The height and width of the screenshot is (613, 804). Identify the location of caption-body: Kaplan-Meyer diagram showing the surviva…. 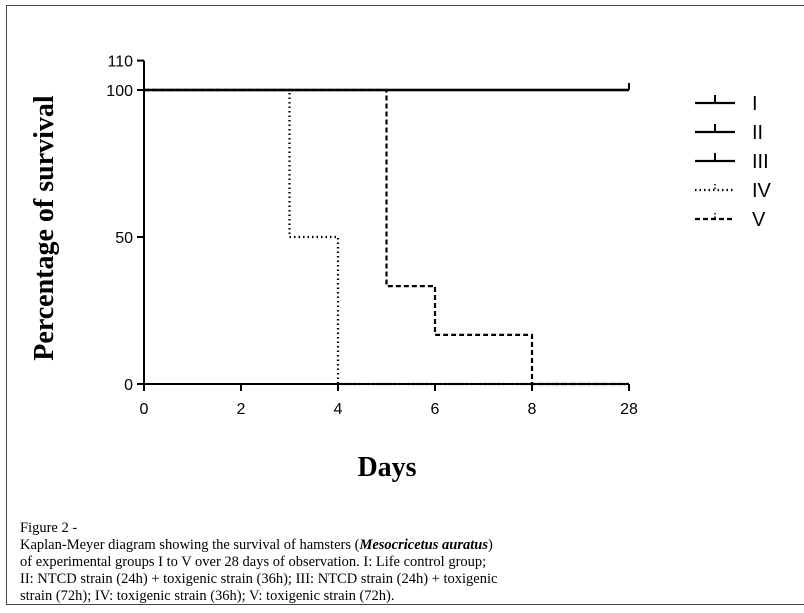
(365, 571).